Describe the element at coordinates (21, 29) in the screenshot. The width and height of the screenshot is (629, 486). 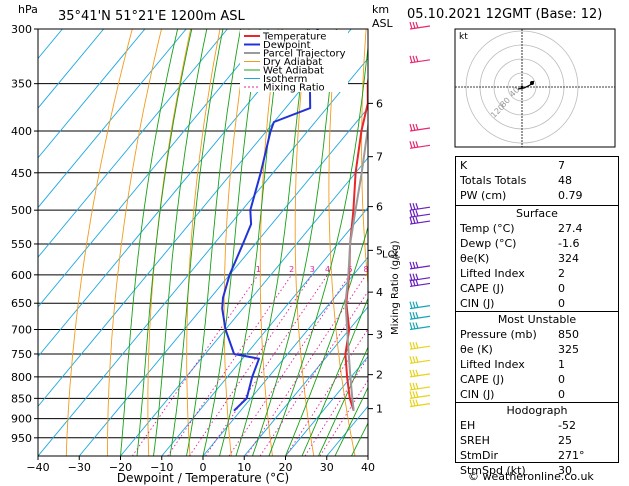
I see `pressure-tick-label: 300` at that location.